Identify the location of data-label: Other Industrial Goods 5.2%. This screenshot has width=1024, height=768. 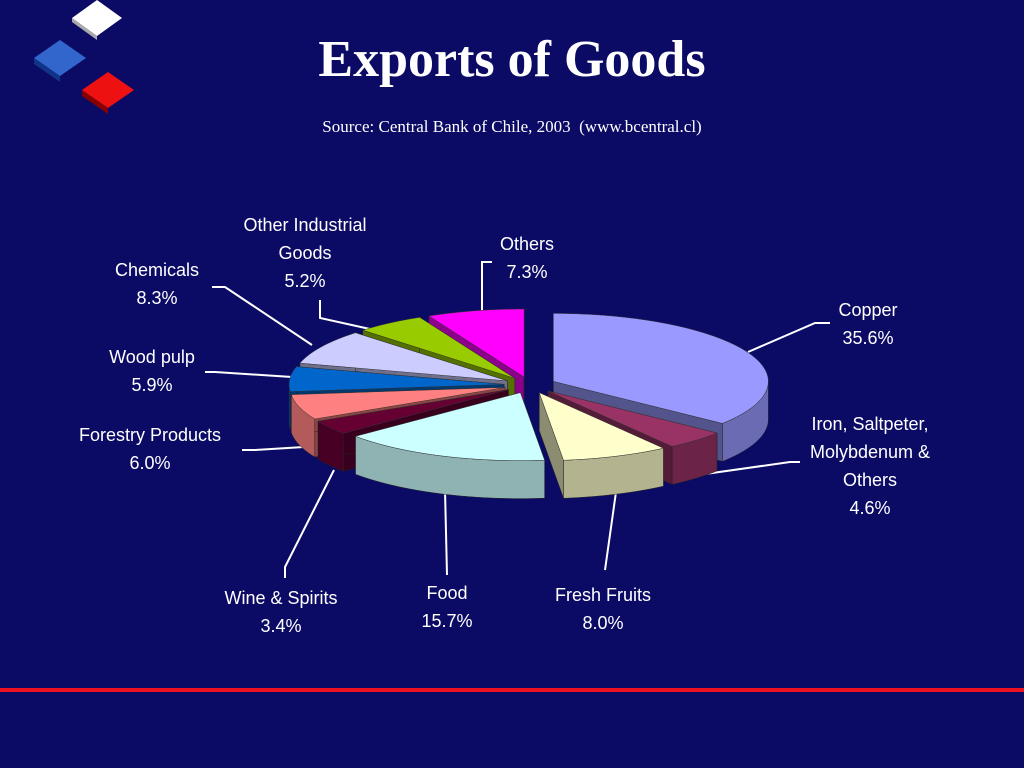
(305, 253).